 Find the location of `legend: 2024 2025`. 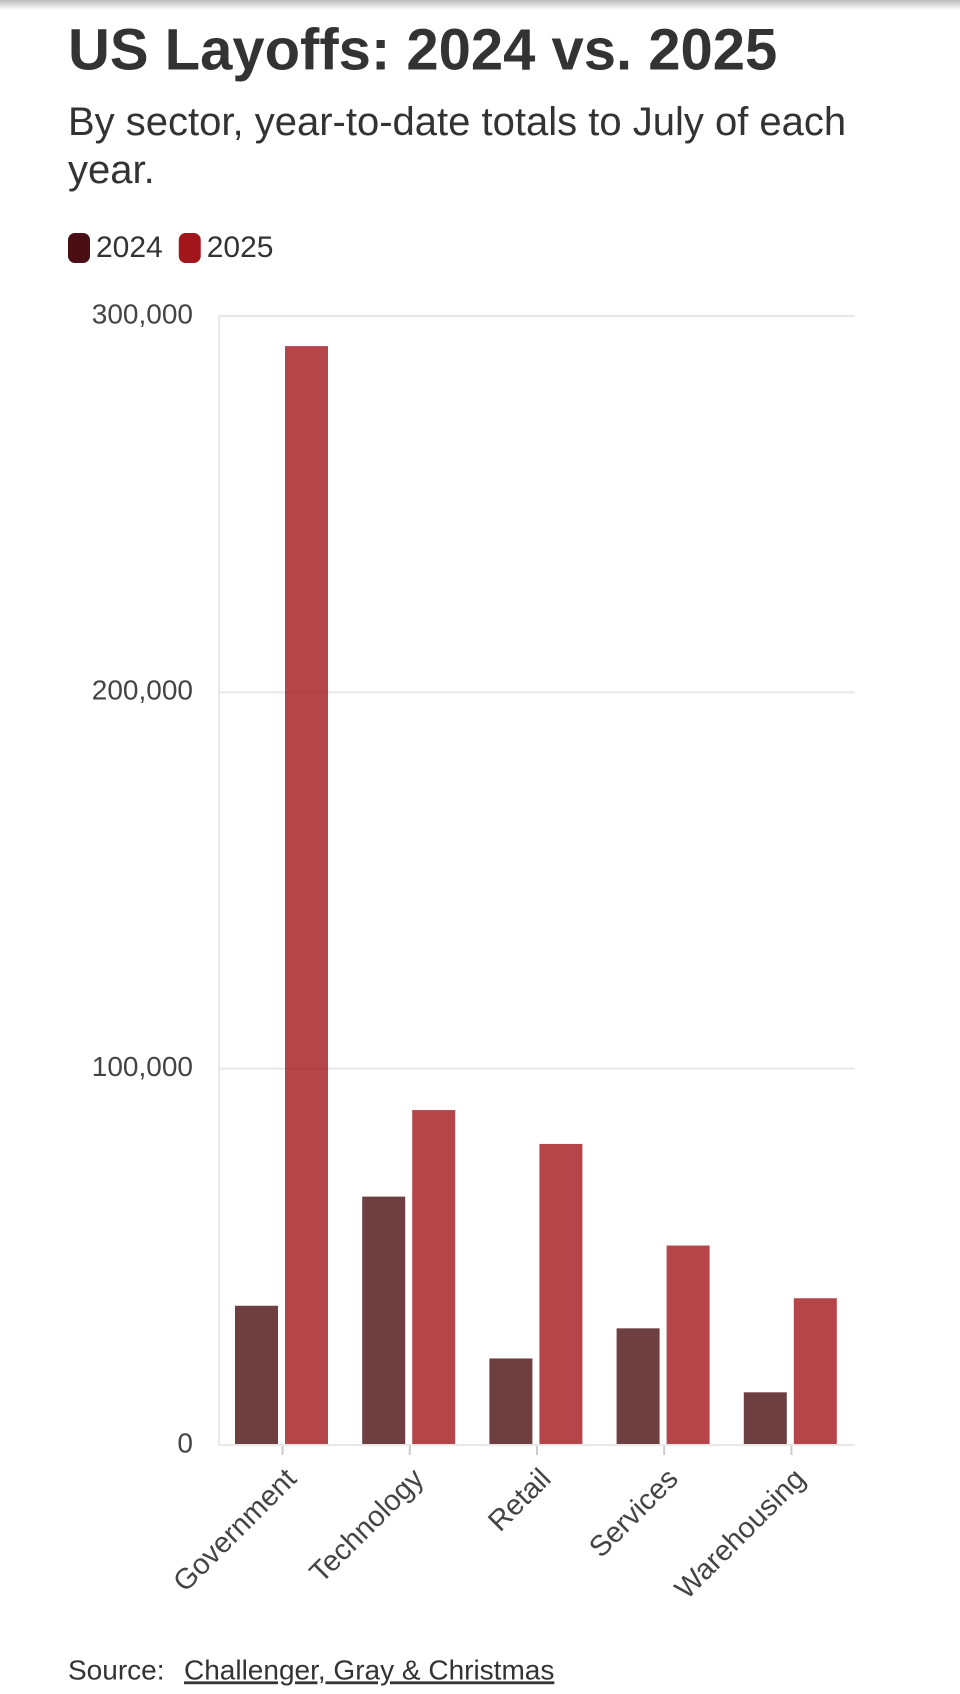

legend: 2024 2025 is located at coordinates (171, 247).